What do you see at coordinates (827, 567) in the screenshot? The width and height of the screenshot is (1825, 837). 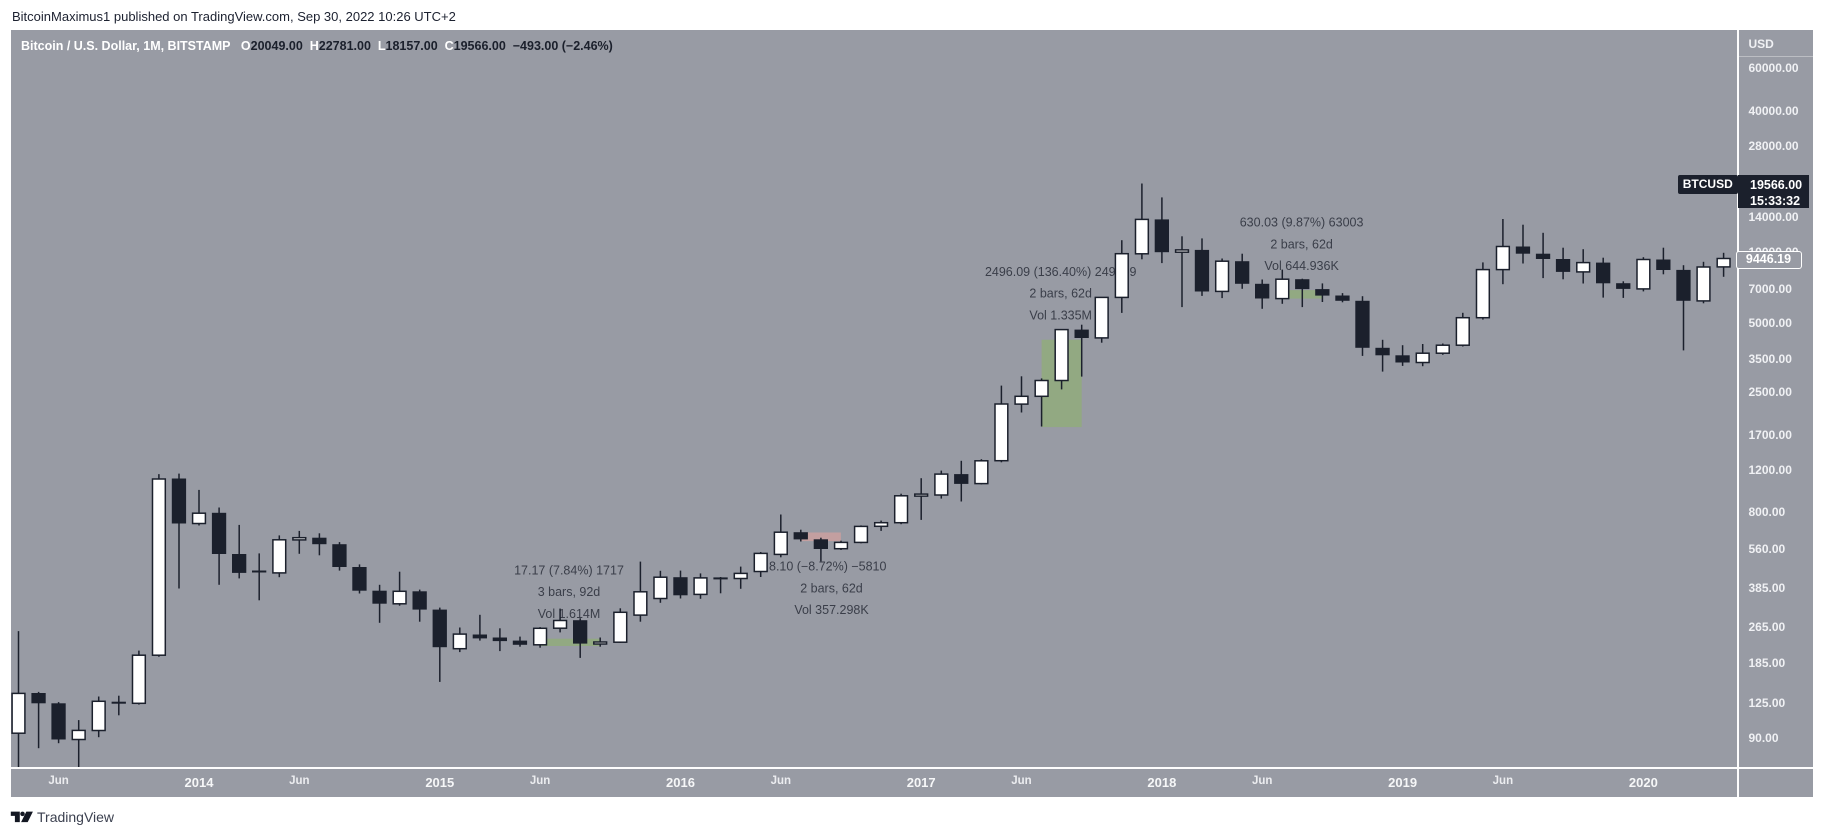 I see `svg-text: 8.10 (−8.72%) −5810` at bounding box center [827, 567].